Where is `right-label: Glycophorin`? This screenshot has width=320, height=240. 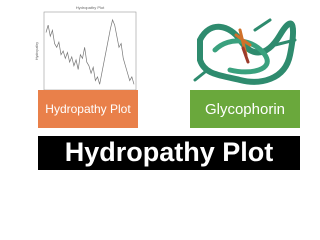 right-label: Glycophorin is located at coordinates (245, 109).